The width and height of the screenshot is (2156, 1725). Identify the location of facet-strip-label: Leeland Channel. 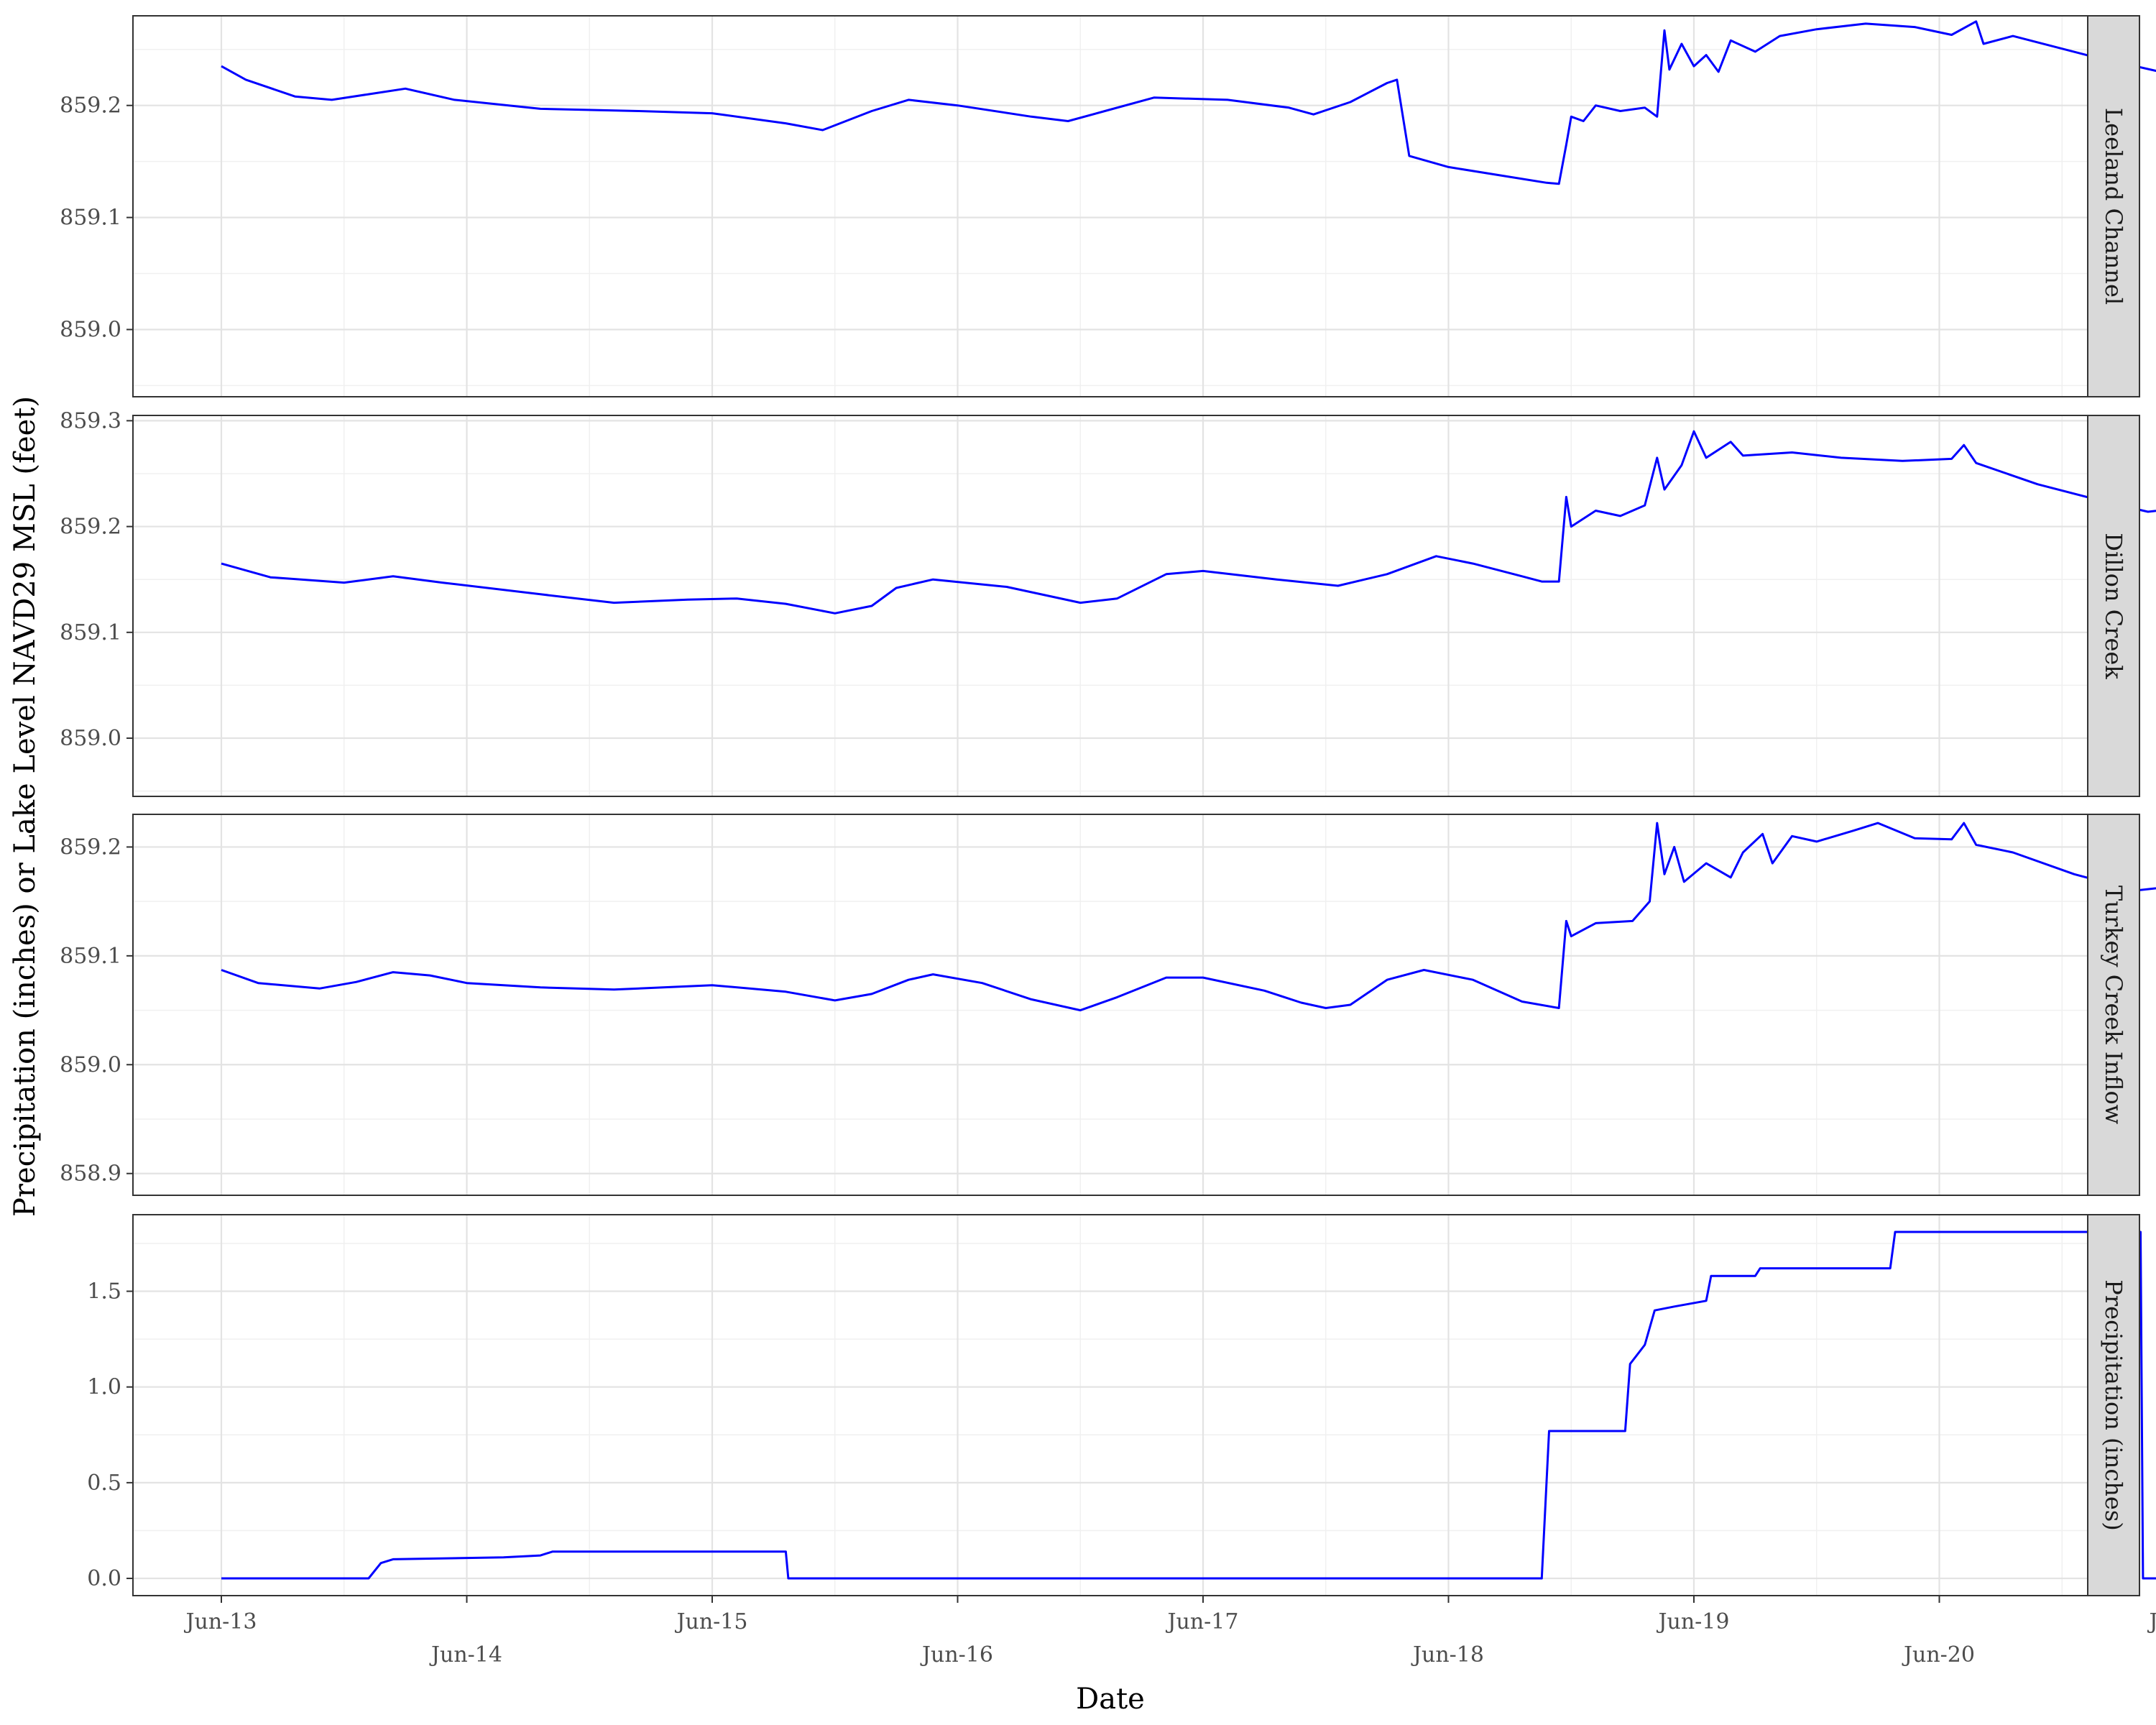
(2113, 206).